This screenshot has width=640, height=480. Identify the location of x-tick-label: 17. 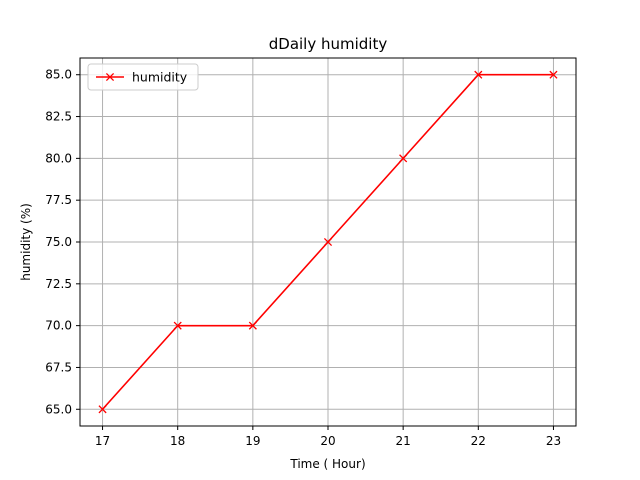
(102, 441).